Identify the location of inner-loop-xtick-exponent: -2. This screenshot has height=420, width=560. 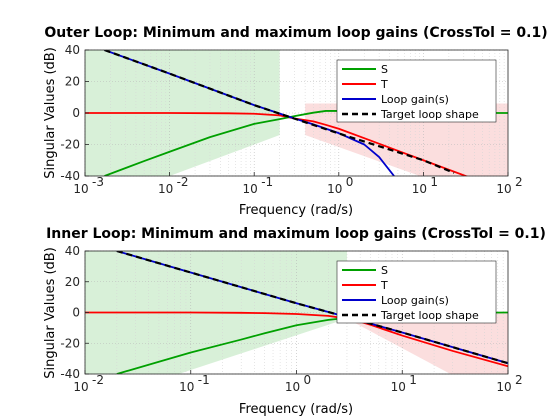
(98, 380).